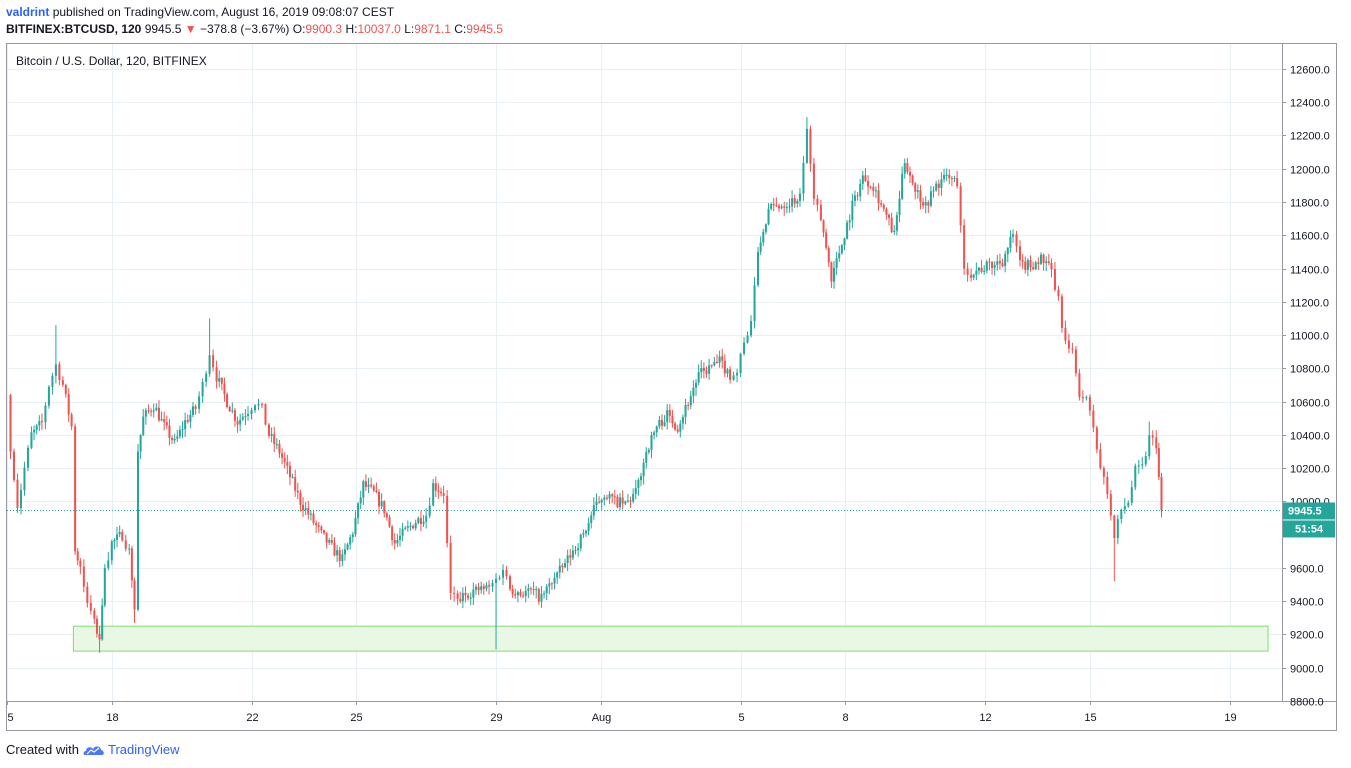  Describe the element at coordinates (1310, 137) in the screenshot. I see `y-tick-label: 12200.0` at that location.